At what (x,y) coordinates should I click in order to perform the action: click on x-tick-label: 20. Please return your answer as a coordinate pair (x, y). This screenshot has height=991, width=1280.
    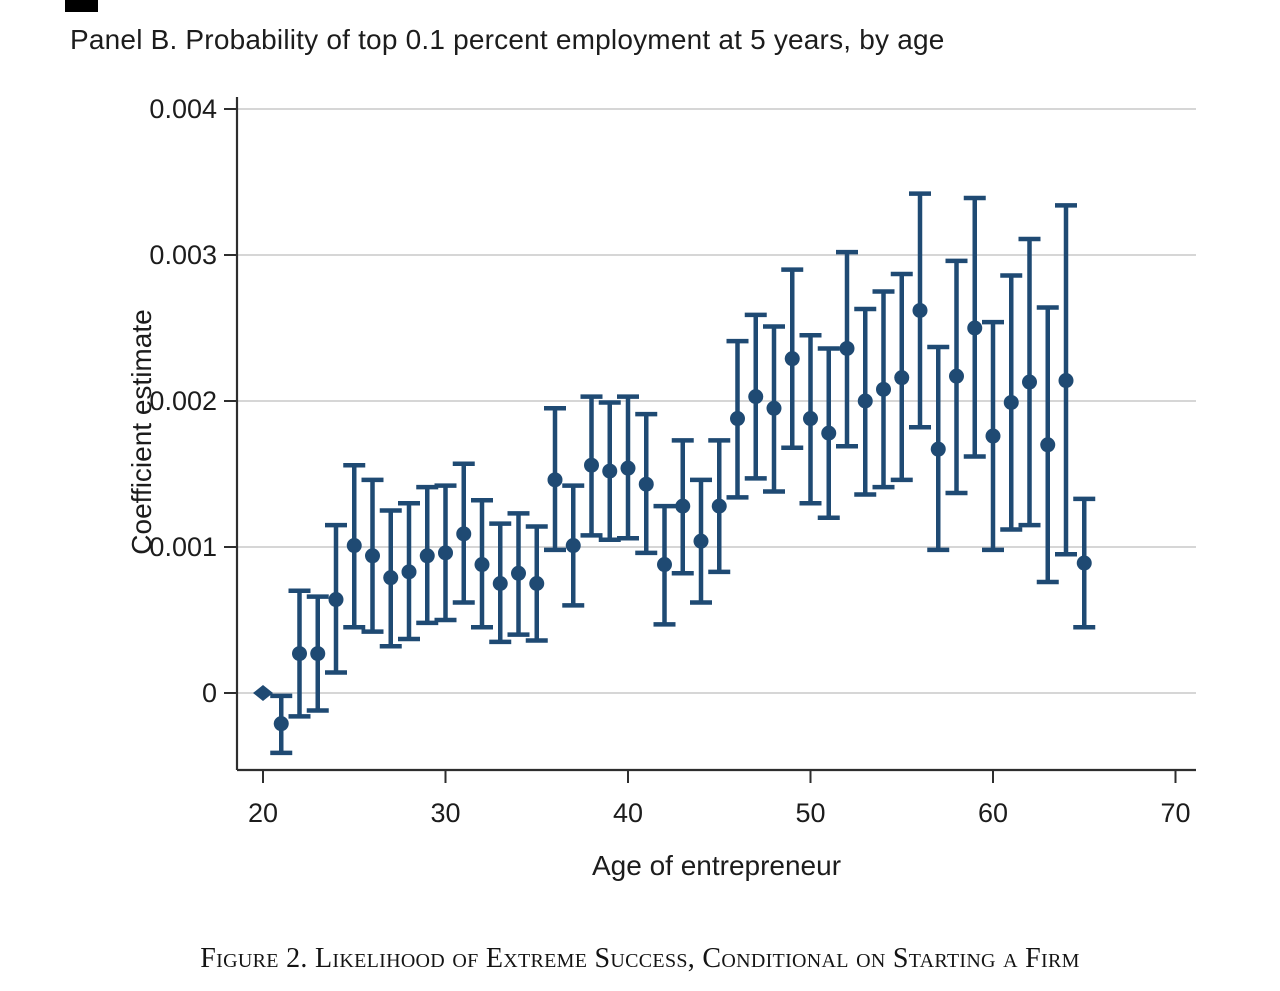
    Looking at the image, I should click on (263, 813).